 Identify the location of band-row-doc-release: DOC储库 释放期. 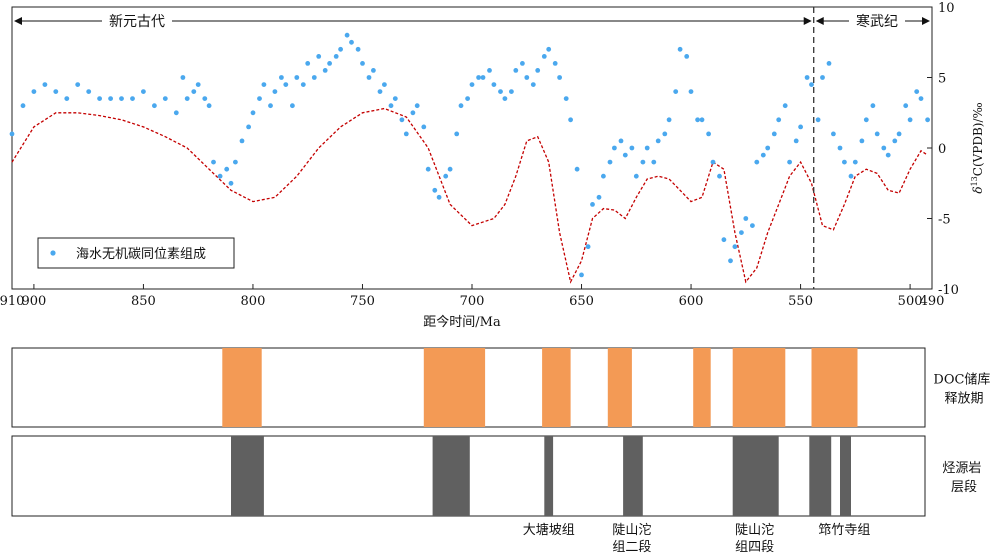
(502, 387).